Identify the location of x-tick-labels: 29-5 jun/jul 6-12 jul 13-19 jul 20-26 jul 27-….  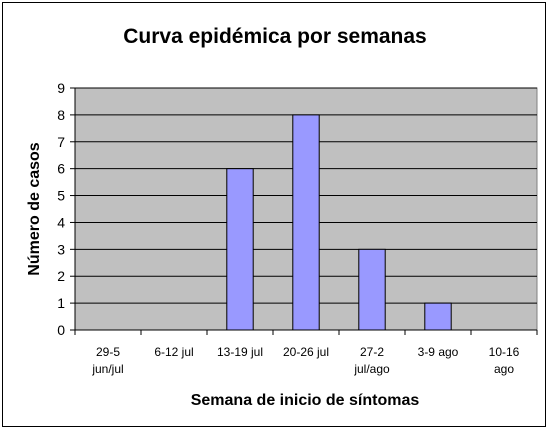
(305, 360).